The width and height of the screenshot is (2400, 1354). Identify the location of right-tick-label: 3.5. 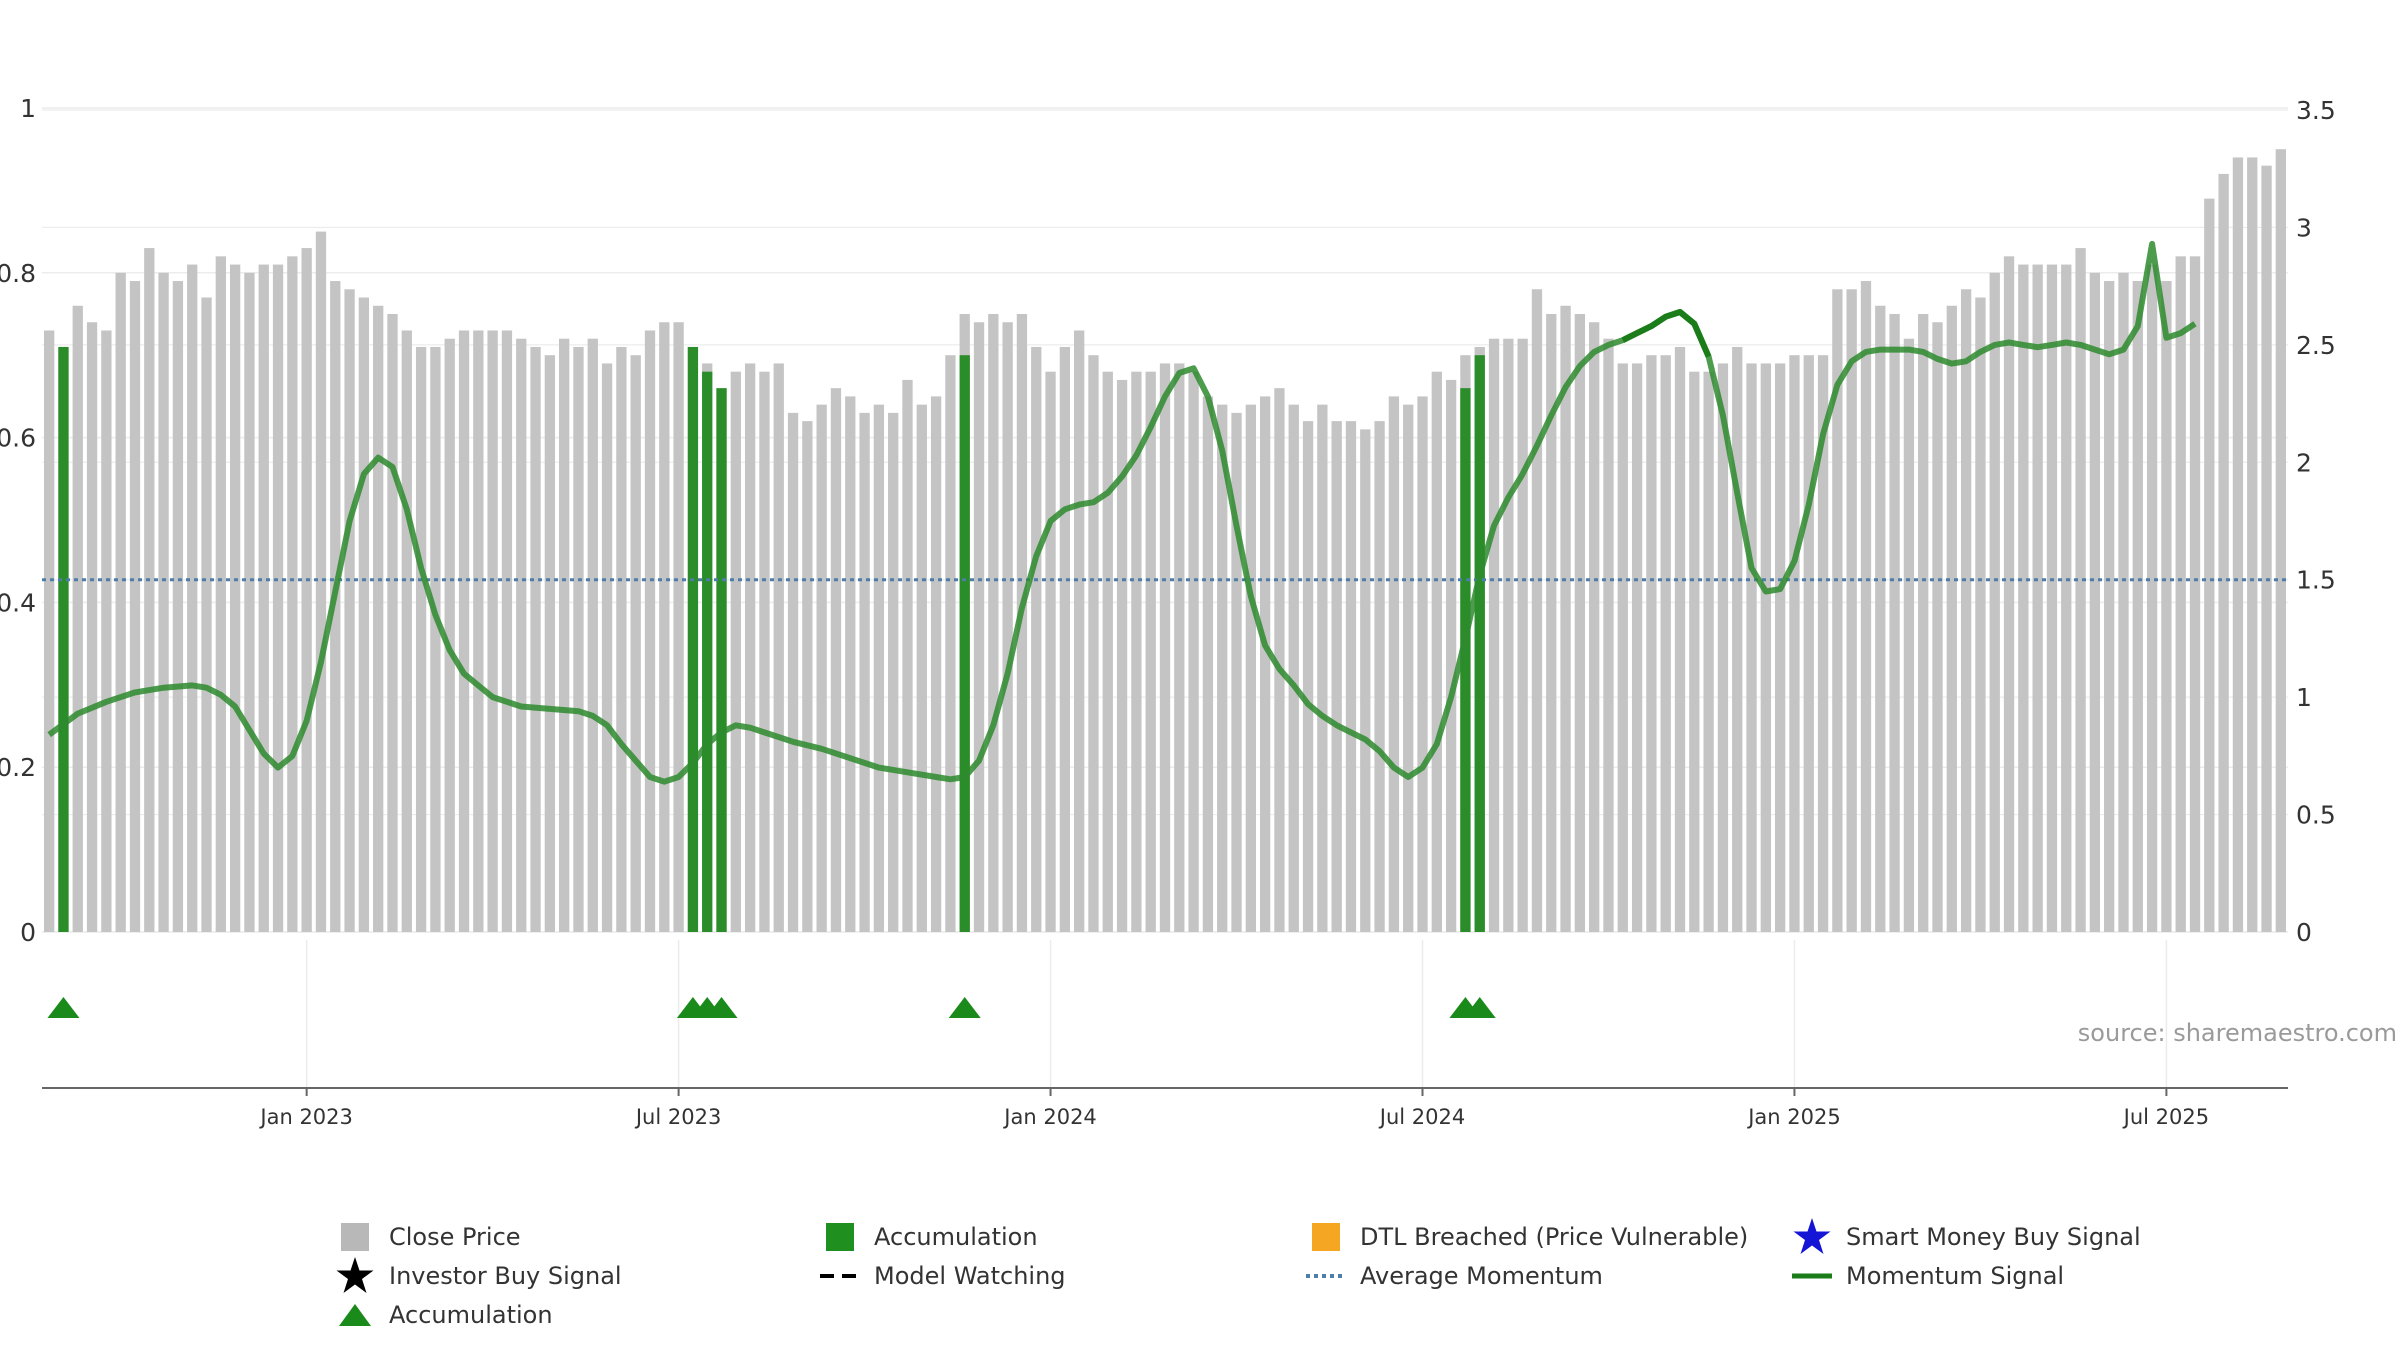
(2316, 110).